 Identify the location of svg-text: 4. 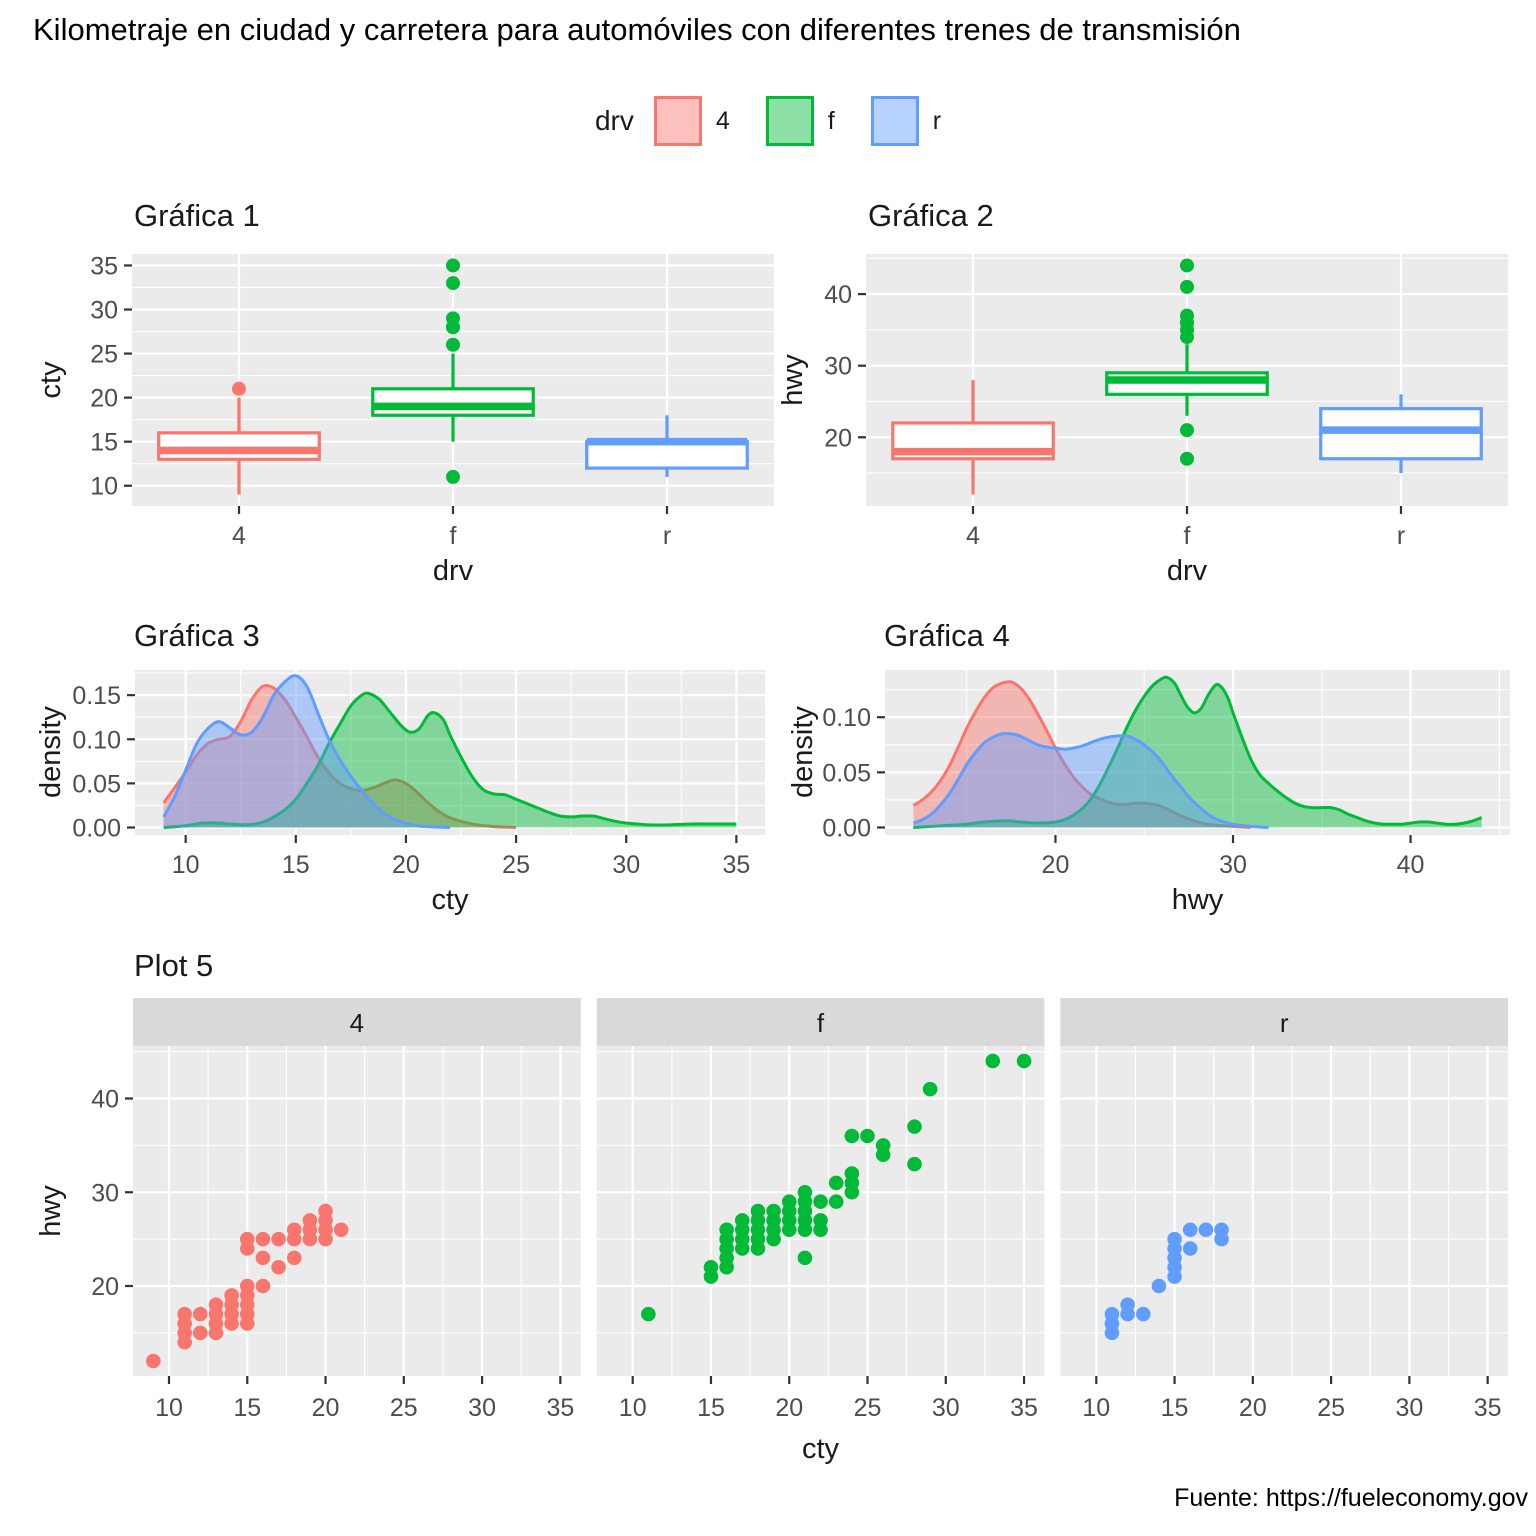
(239, 536).